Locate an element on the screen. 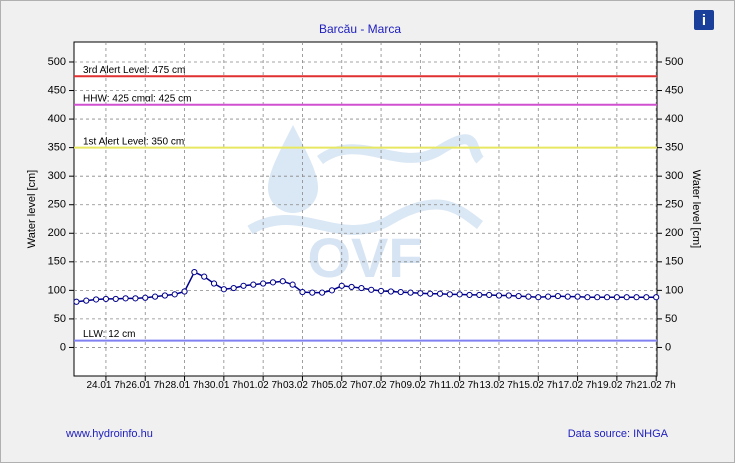  x-tick-label: 30.01 7h is located at coordinates (224, 385).